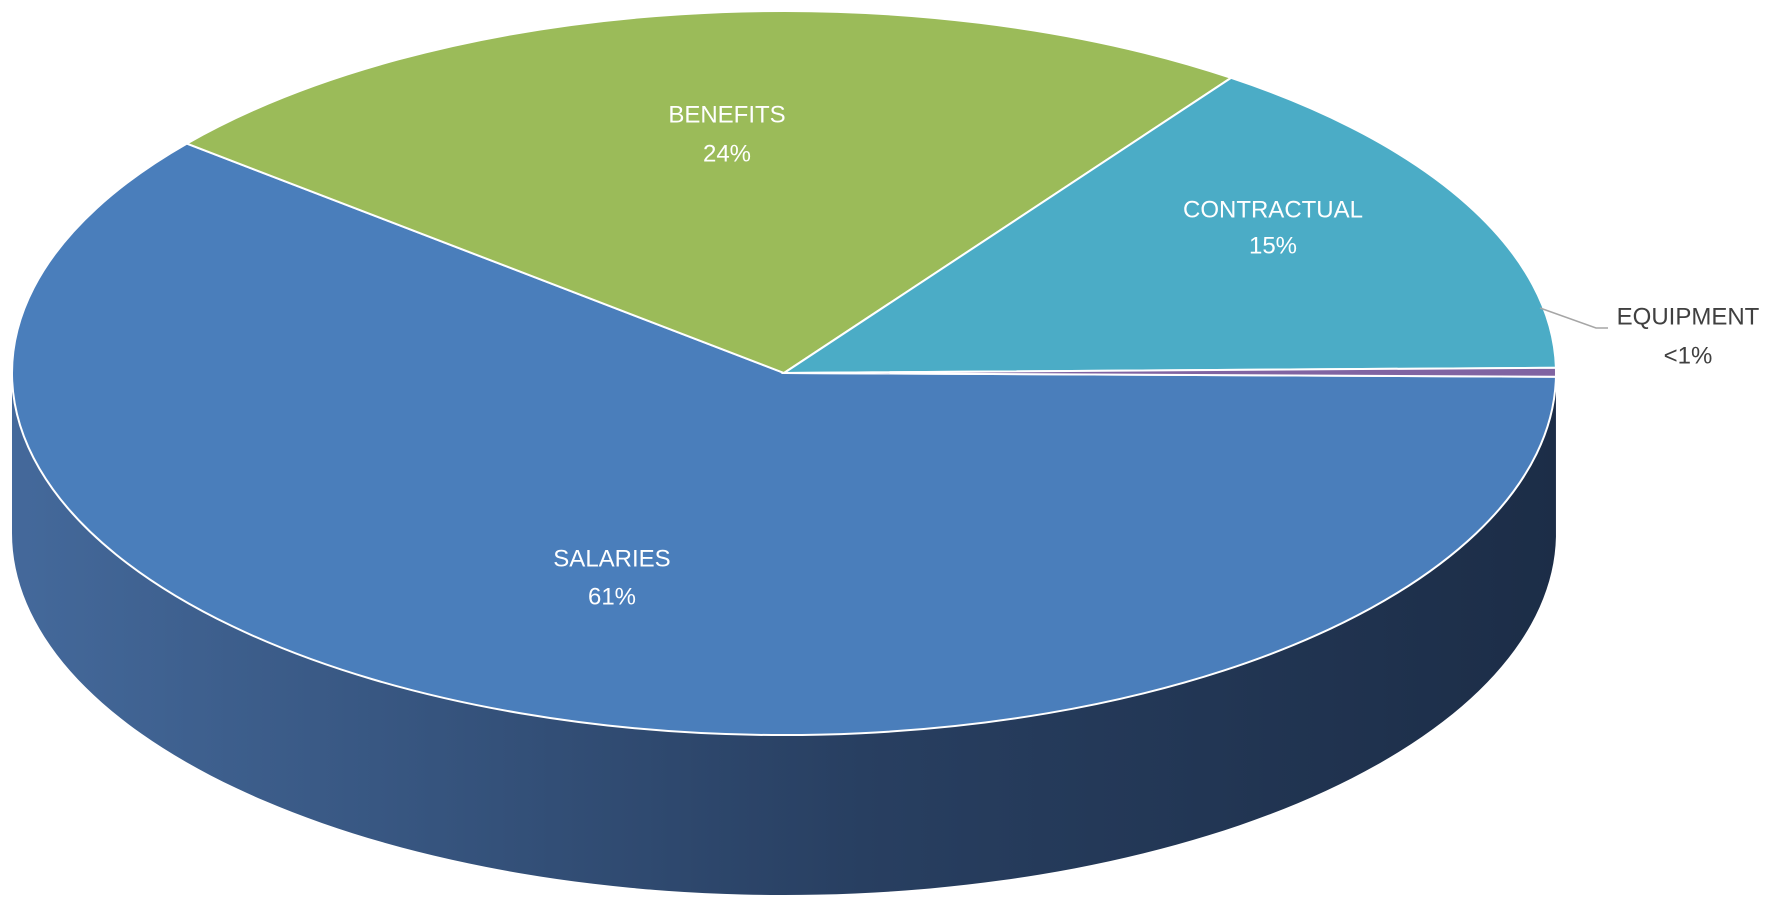 This screenshot has height=905, width=1766. What do you see at coordinates (1688, 355) in the screenshot?
I see `value-label: <1%` at bounding box center [1688, 355].